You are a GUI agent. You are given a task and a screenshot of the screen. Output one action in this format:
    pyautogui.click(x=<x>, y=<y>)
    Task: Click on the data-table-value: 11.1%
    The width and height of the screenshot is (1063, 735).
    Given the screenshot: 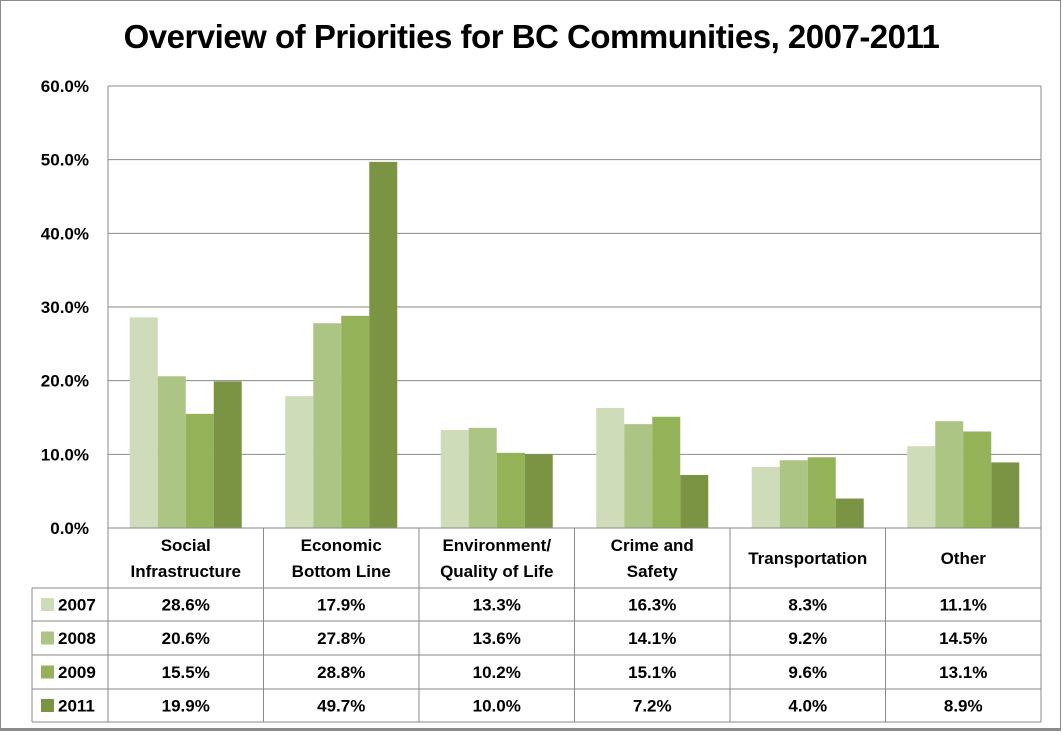 What is the action you would take?
    pyautogui.click(x=963, y=605)
    